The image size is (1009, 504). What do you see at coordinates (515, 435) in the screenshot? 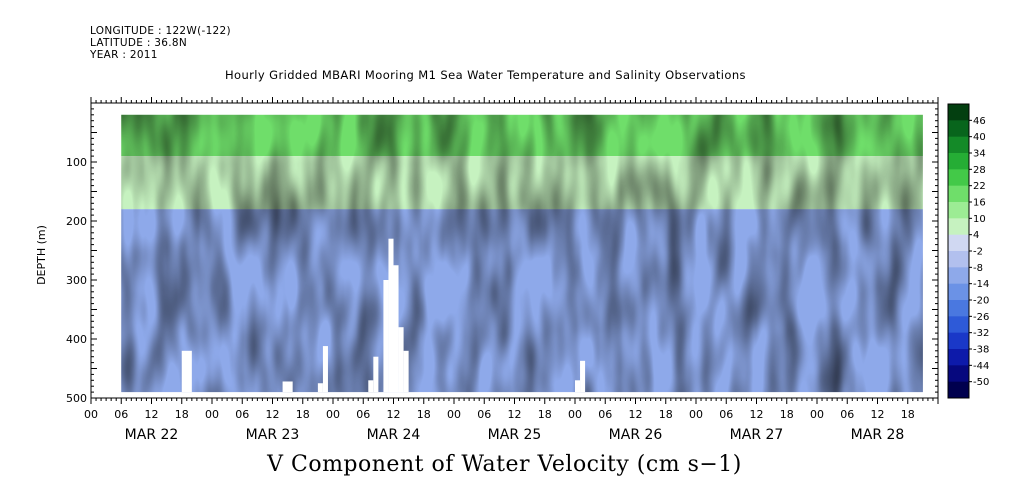
I see `x-date-label: MAR 25` at bounding box center [515, 435].